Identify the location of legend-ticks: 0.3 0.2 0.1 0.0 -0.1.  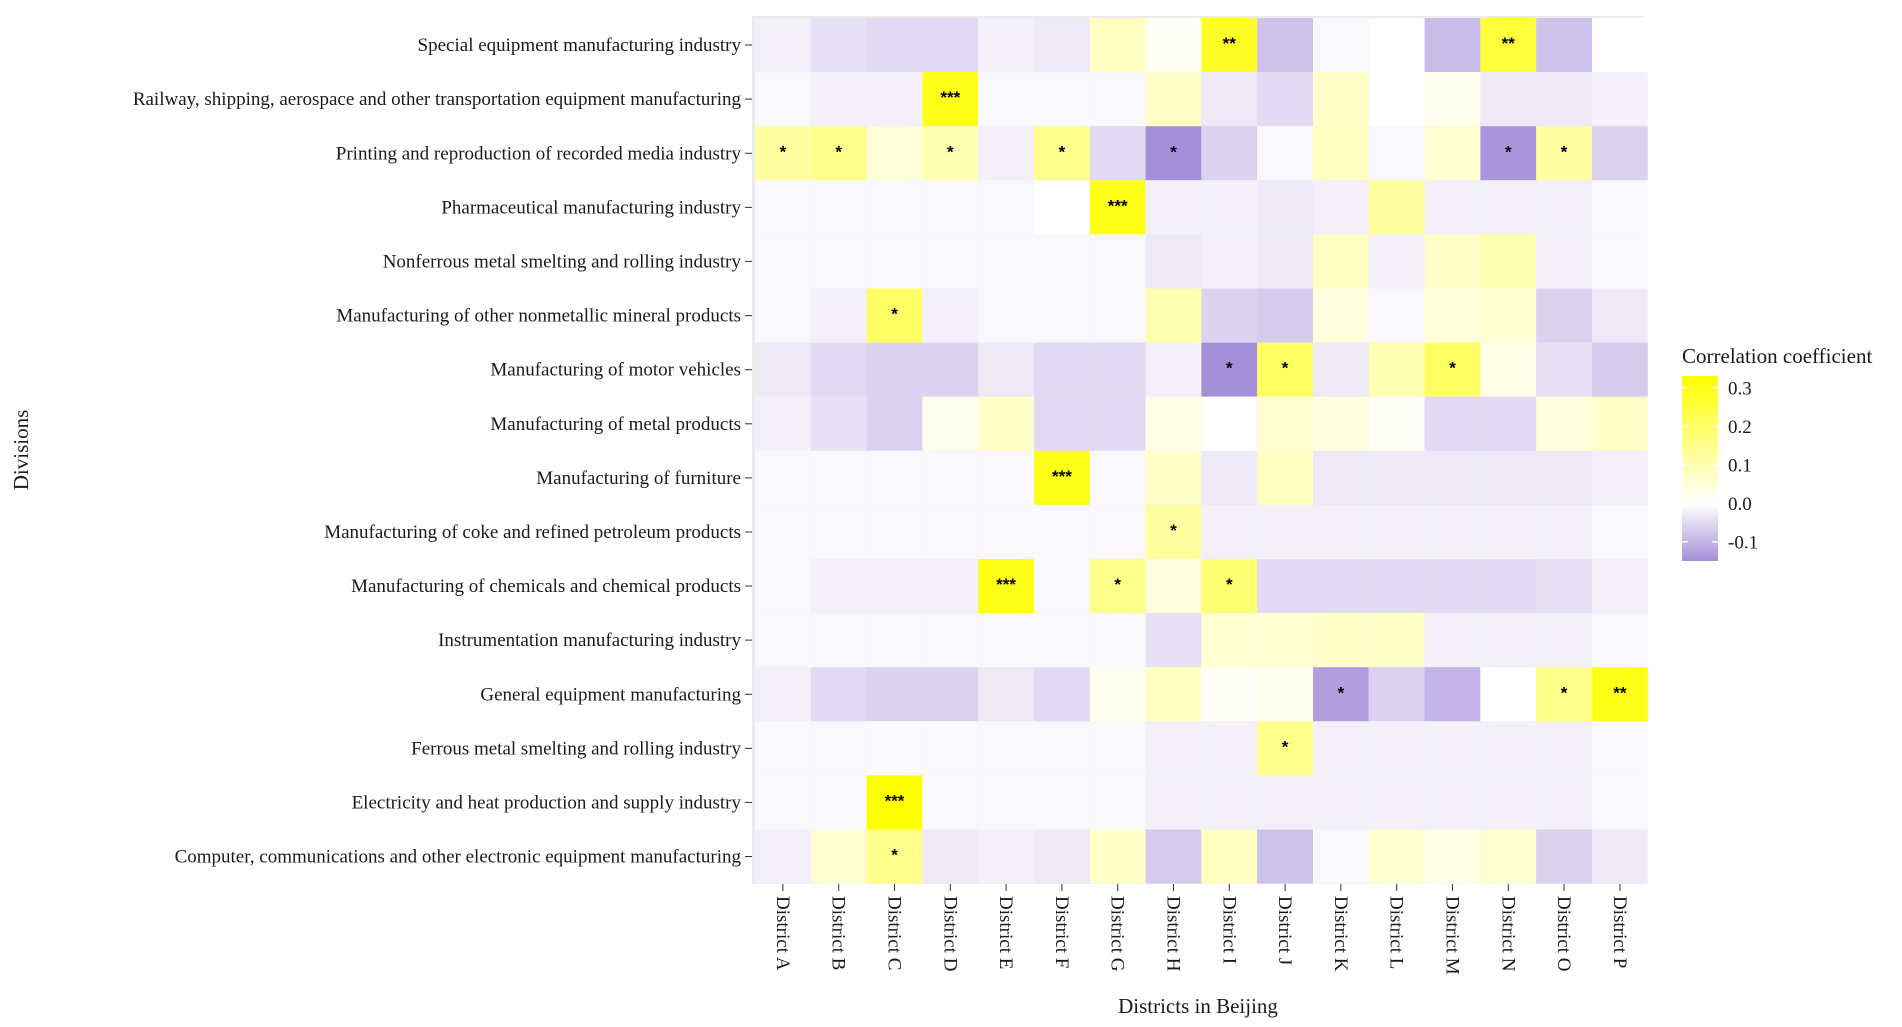
(1720, 466).